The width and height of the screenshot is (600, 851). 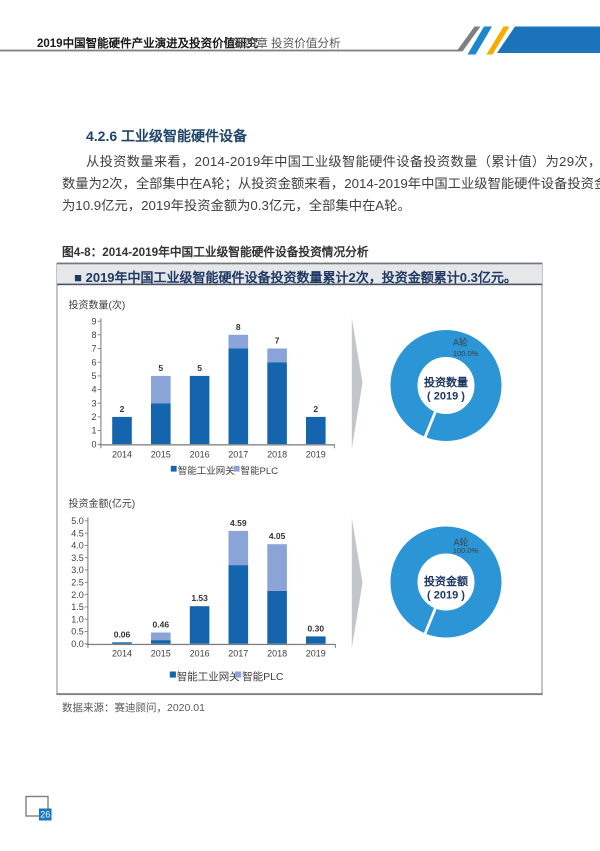 What do you see at coordinates (77, 595) in the screenshot?
I see `svg-text: 2.0` at bounding box center [77, 595].